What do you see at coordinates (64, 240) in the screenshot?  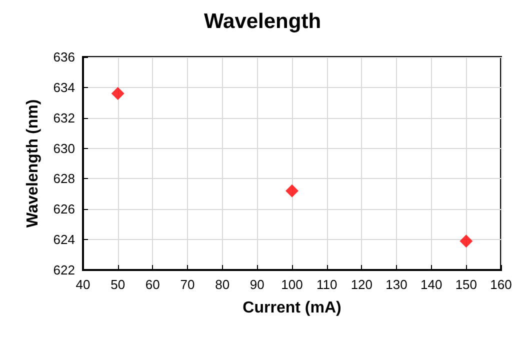 I see `y-tick-label: 624` at bounding box center [64, 240].